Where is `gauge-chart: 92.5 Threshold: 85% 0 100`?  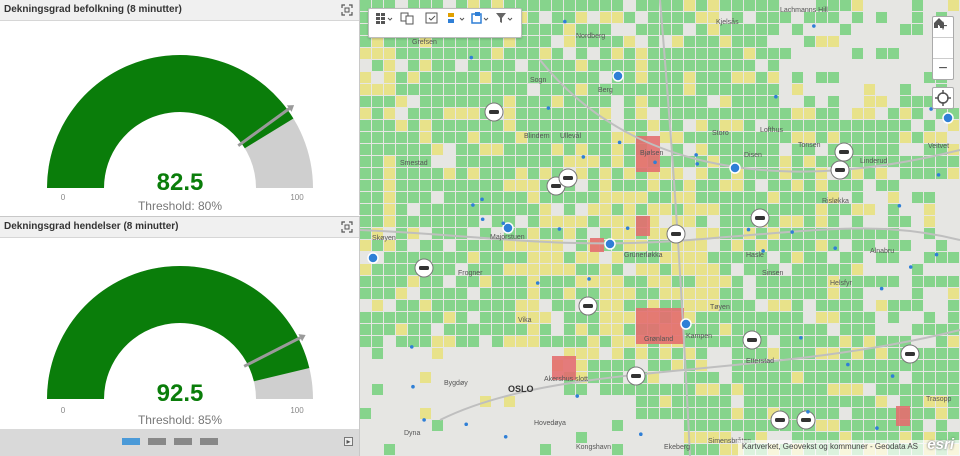 gauge-chart: 92.5 Threshold: 85% 0 100 is located at coordinates (180, 346).